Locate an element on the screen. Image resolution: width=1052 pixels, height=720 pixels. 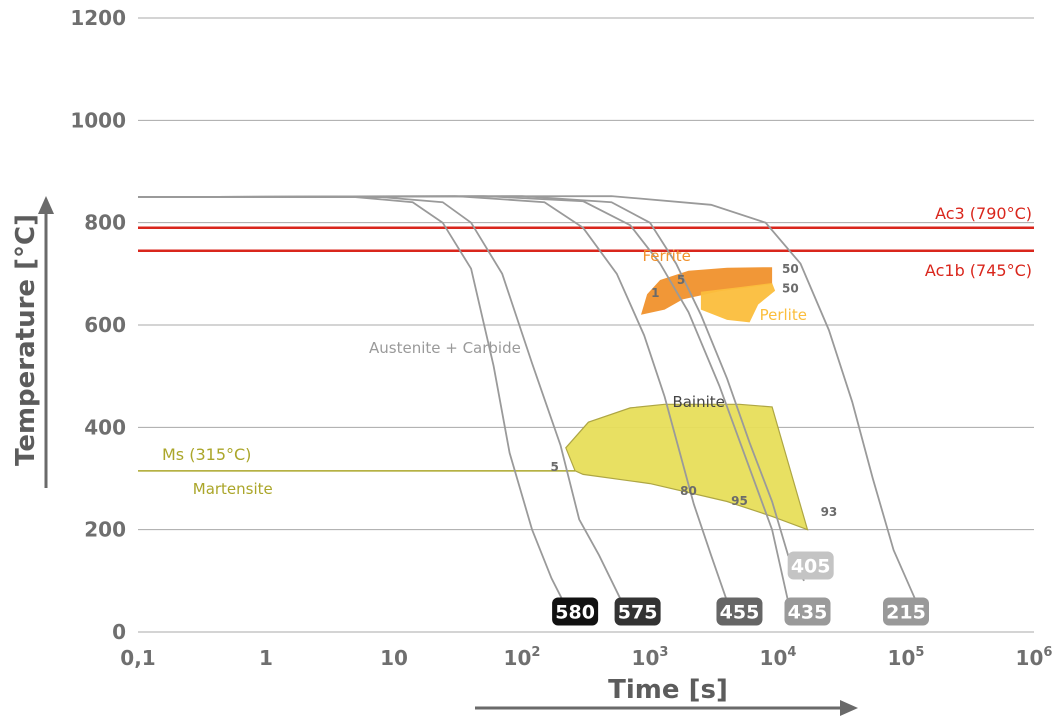
x-tick-label: 10⁵ is located at coordinates (906, 657).